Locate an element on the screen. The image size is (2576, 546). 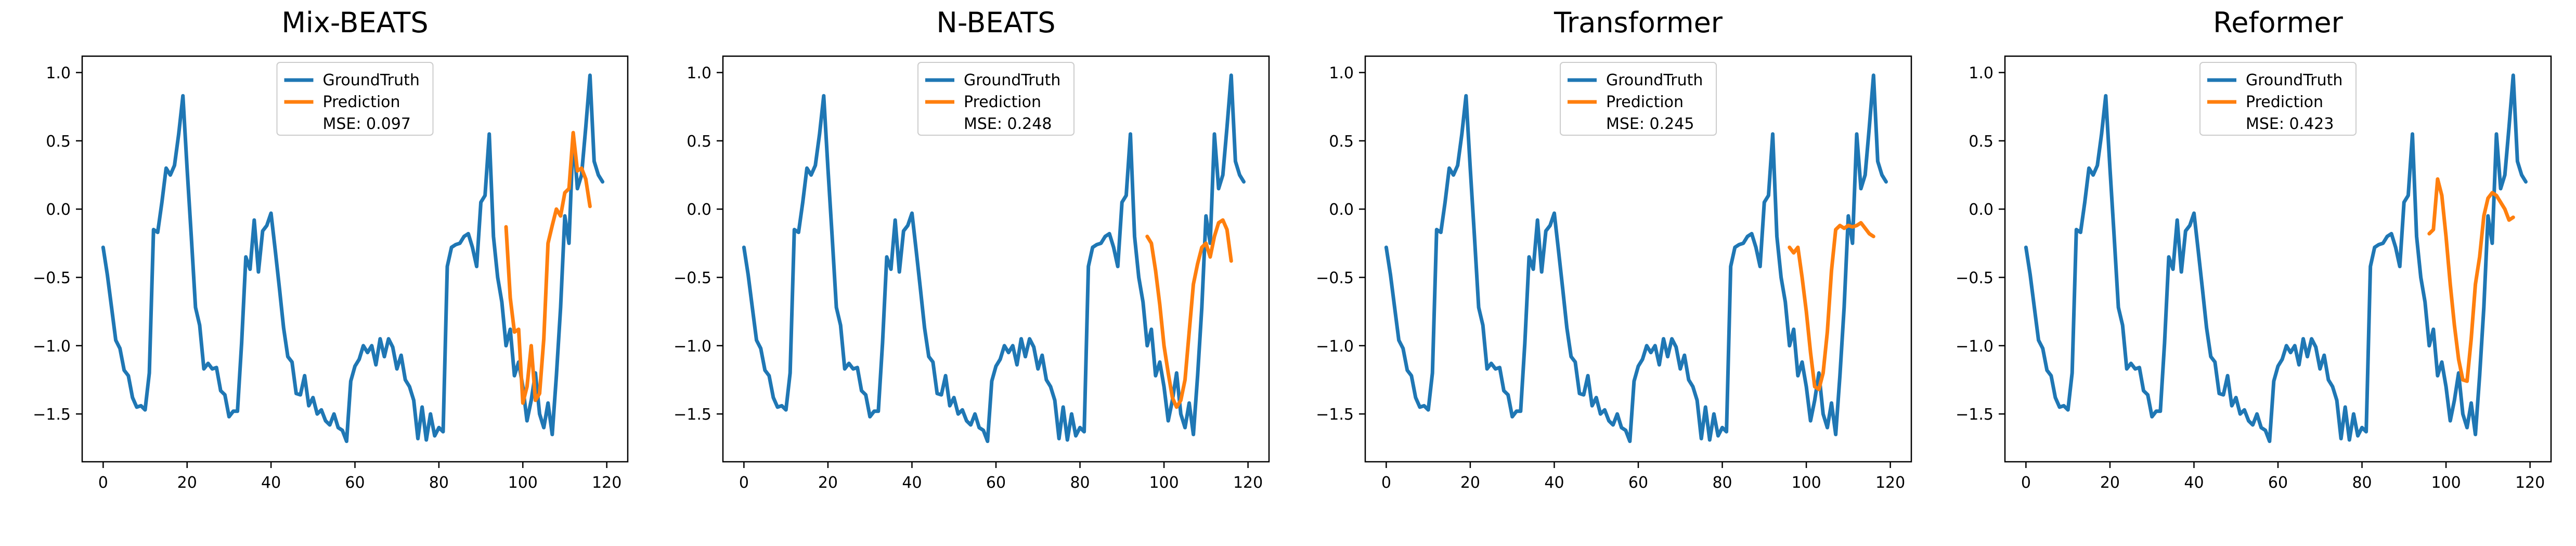
mse-annotation: MSE: 0.097 is located at coordinates (367, 124).